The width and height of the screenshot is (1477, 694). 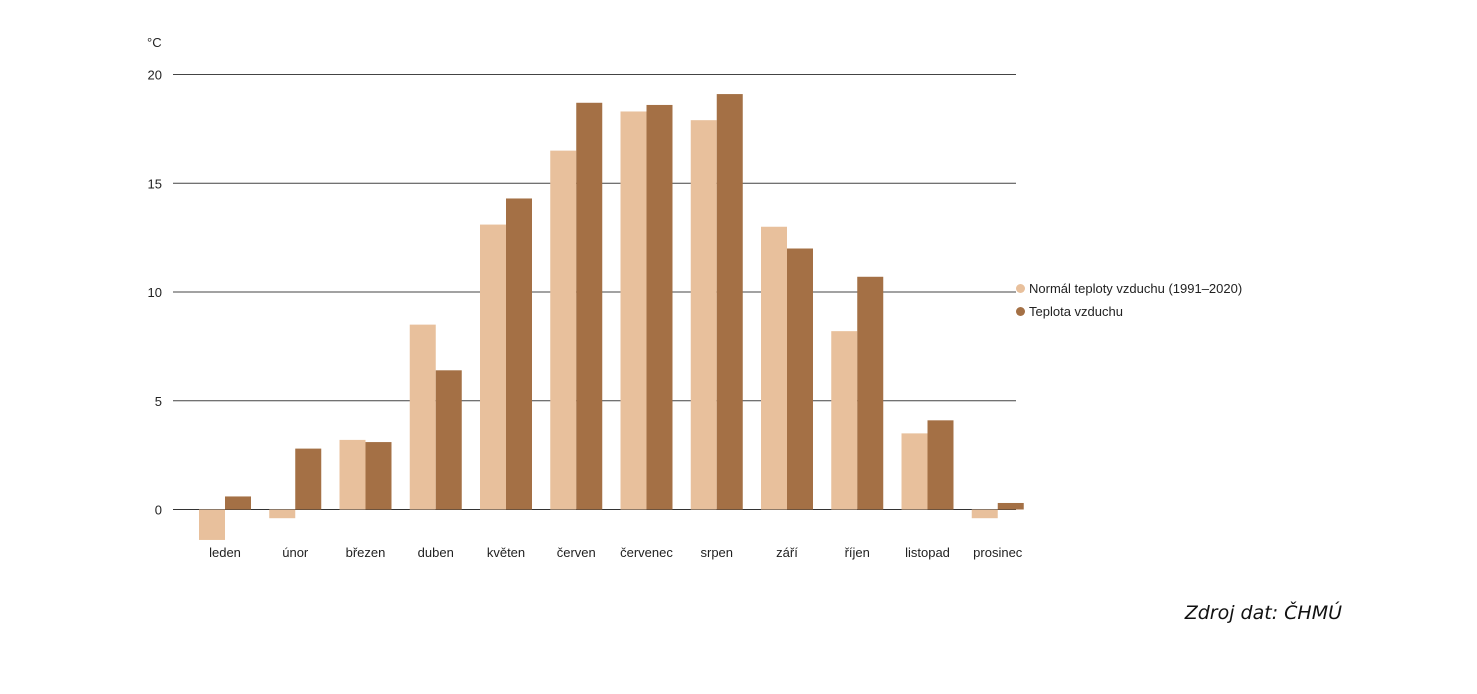 I want to click on legend-label-normal: Normál teploty vzduchu (1991–2020), so click(x=1136, y=288).